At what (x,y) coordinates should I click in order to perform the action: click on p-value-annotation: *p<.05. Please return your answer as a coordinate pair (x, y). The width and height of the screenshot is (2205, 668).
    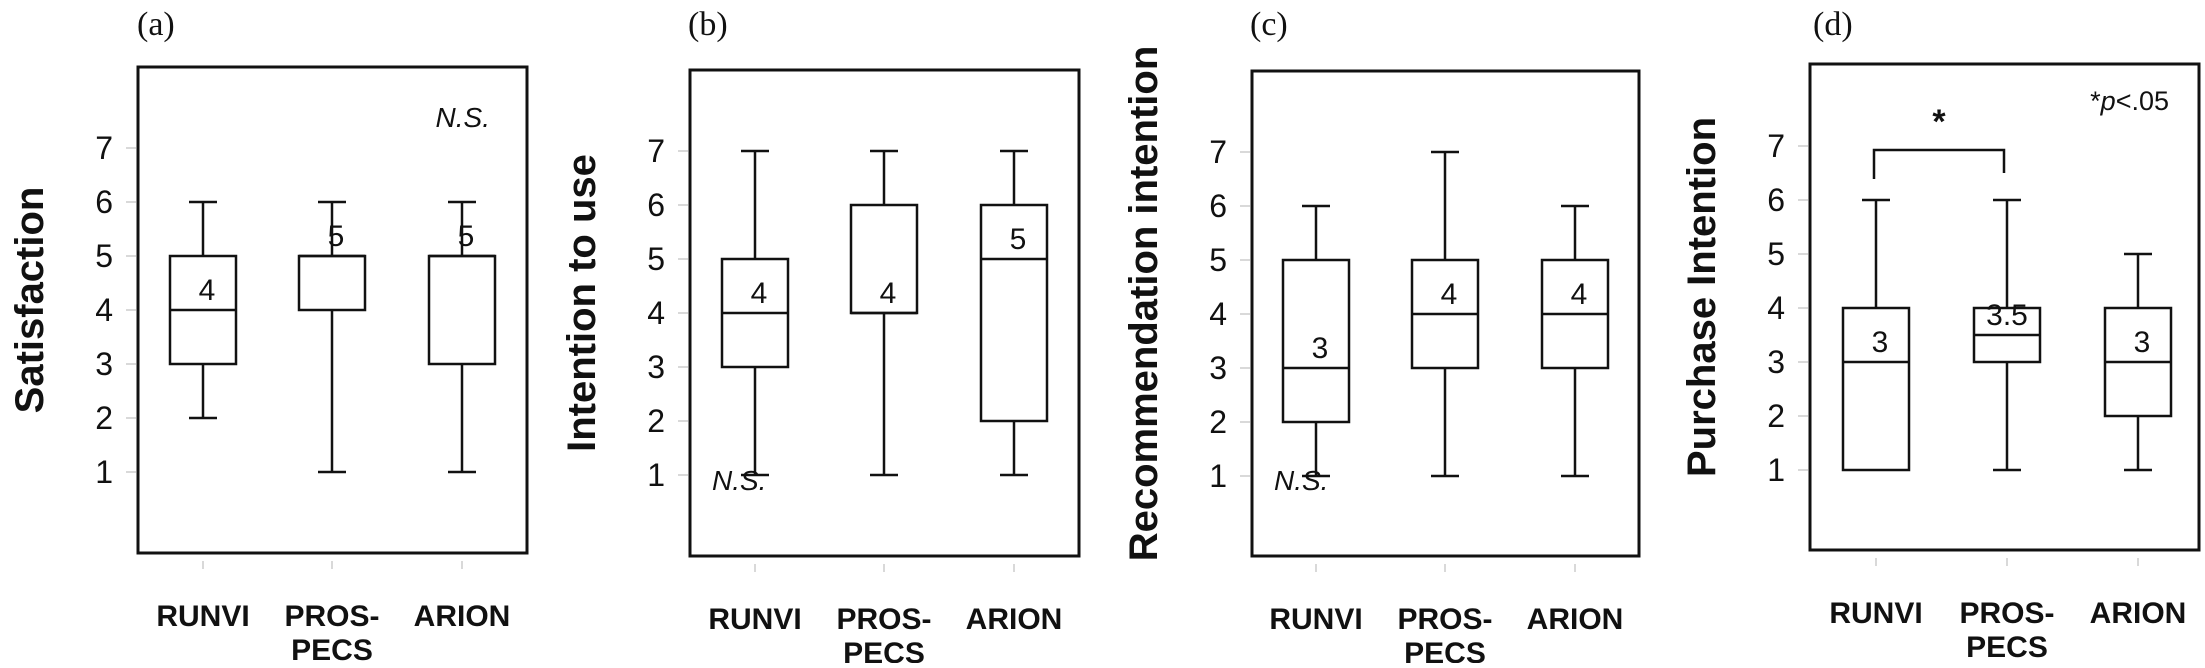
    Looking at the image, I should click on (2129, 101).